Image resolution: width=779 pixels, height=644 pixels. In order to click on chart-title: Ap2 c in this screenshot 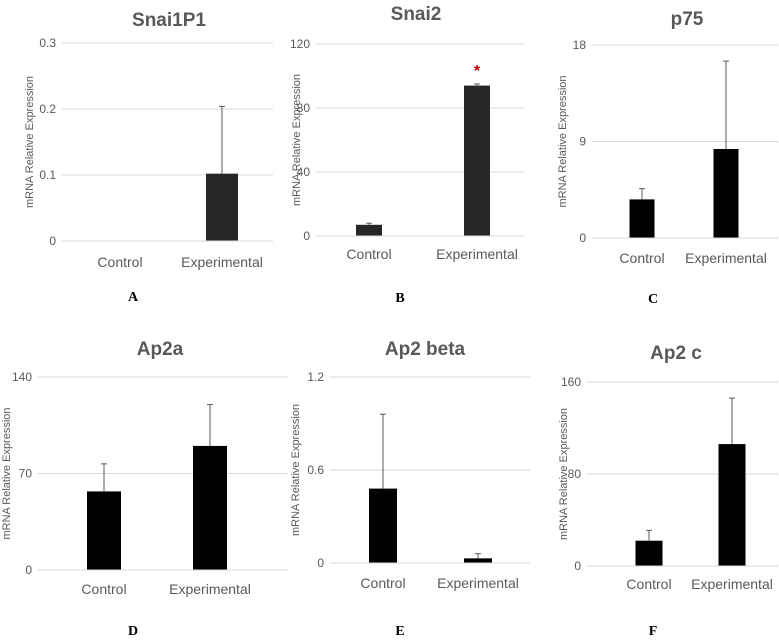, I will do `click(676, 353)`.